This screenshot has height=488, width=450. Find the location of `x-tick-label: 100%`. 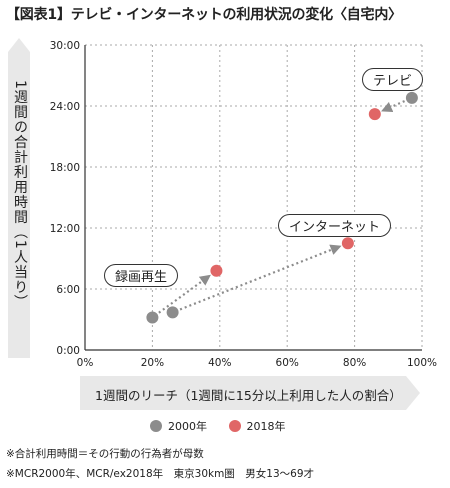

x-tick-label: 100% is located at coordinates (422, 363).